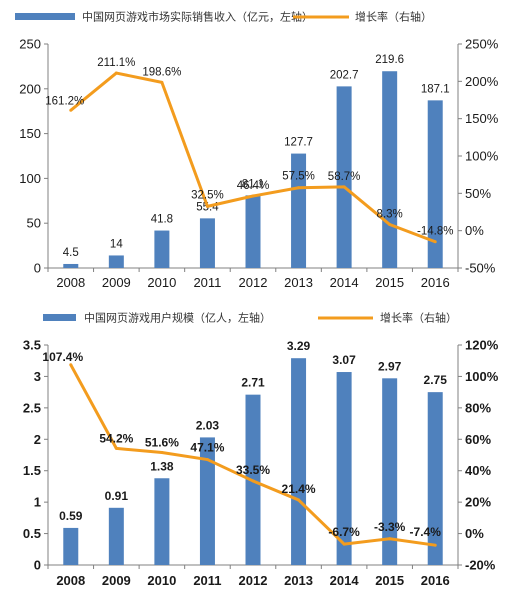  Describe the element at coordinates (478, 193) in the screenshot. I see `right-tick-label: 50%` at that location.